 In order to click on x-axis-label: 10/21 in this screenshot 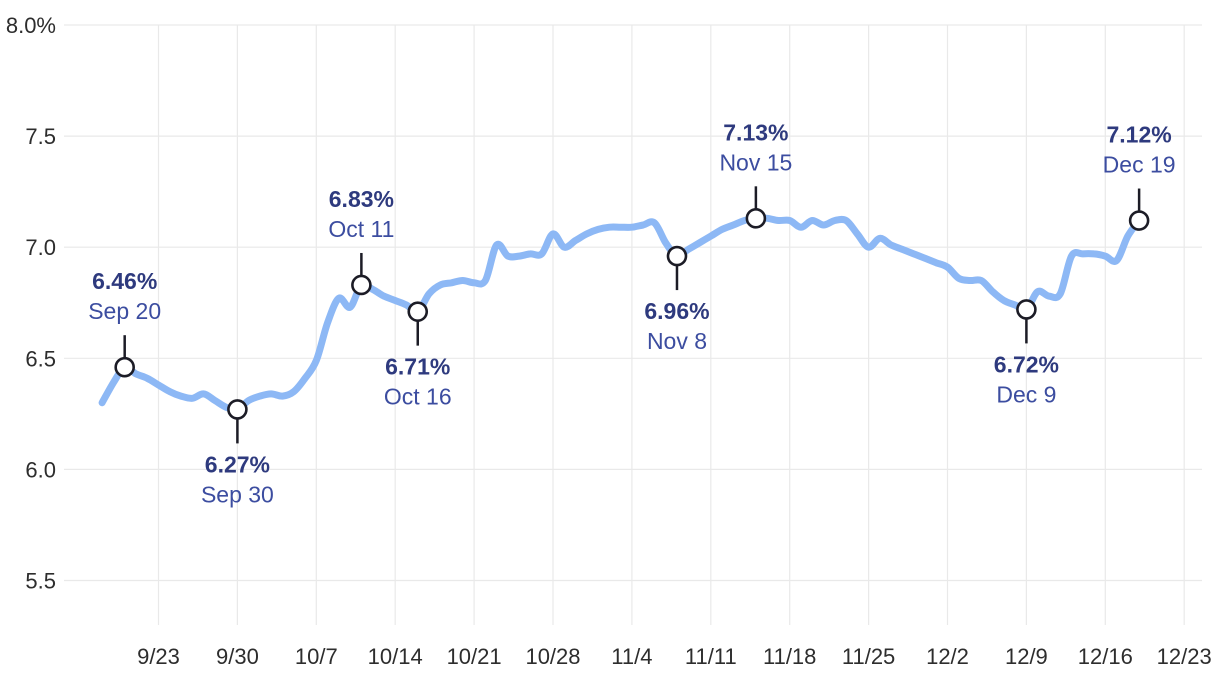, I will do `click(474, 656)`.